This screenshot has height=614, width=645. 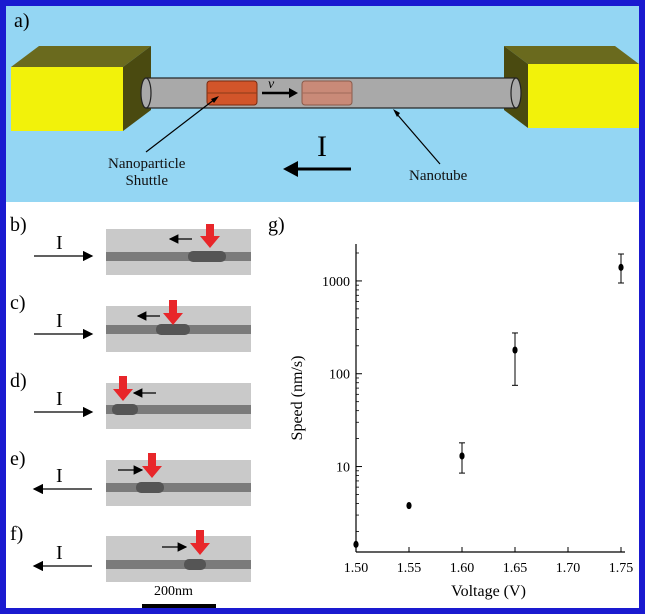 I want to click on shuttle-pointer, so click(x=180, y=125).